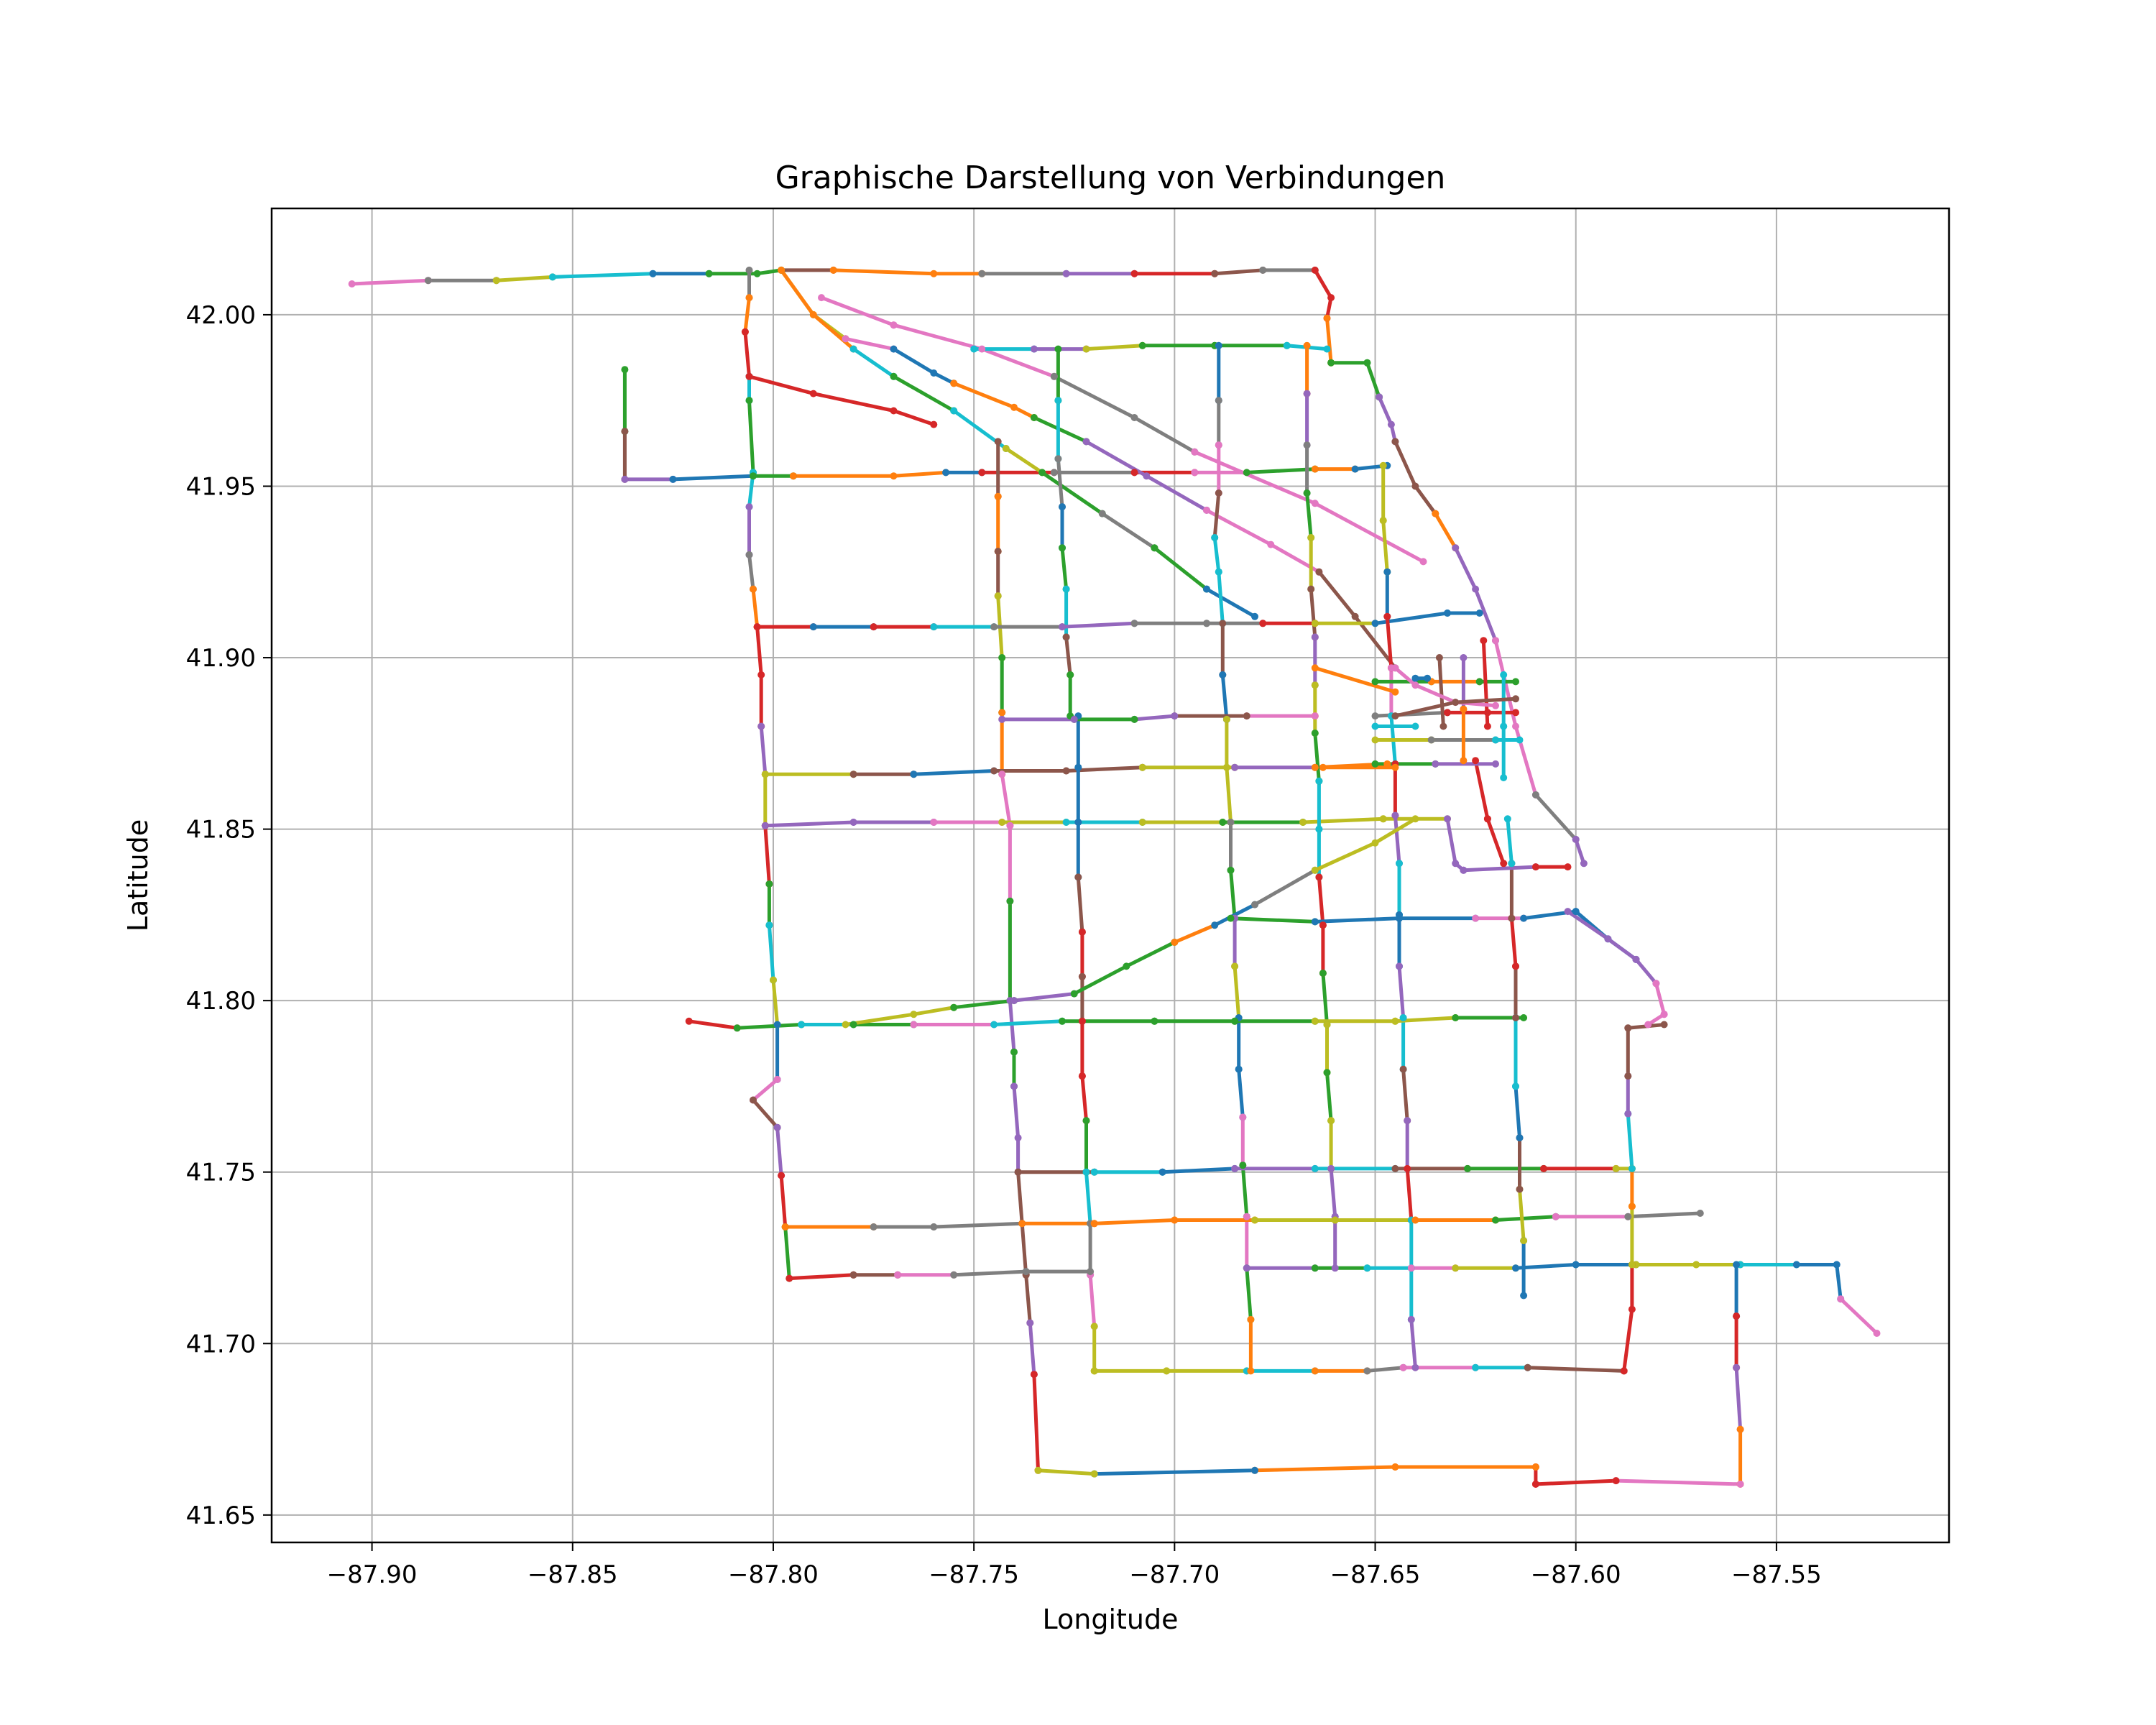  Describe the element at coordinates (1111, 1619) in the screenshot. I see `x-axis-label: Longitude` at that location.